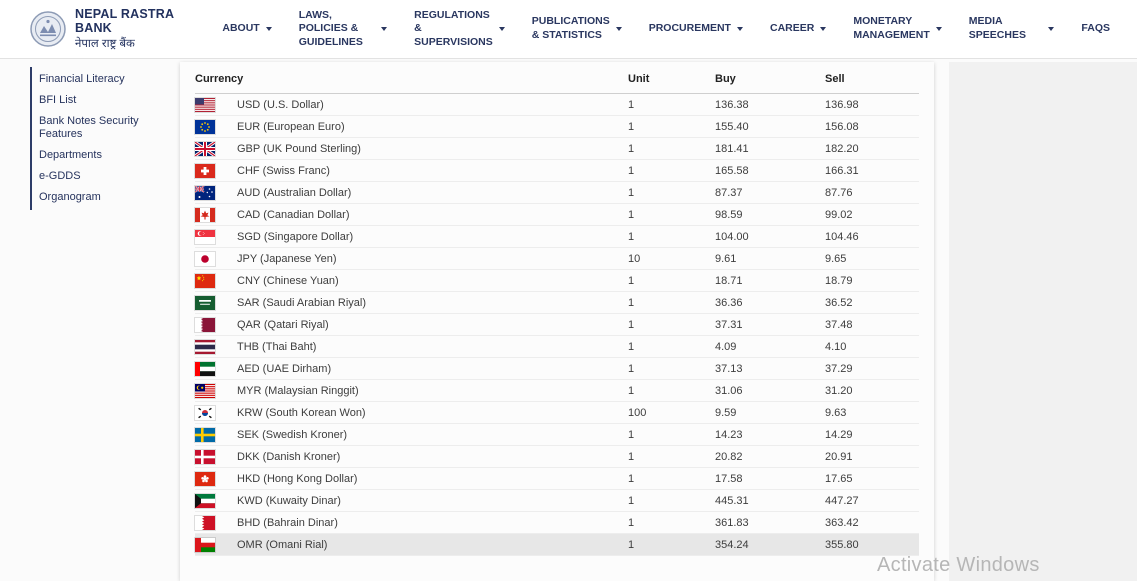 This screenshot has height=581, width=1137. Describe the element at coordinates (301, 412) in the screenshot. I see `currency-name: KRW (South Korean Won)` at that location.